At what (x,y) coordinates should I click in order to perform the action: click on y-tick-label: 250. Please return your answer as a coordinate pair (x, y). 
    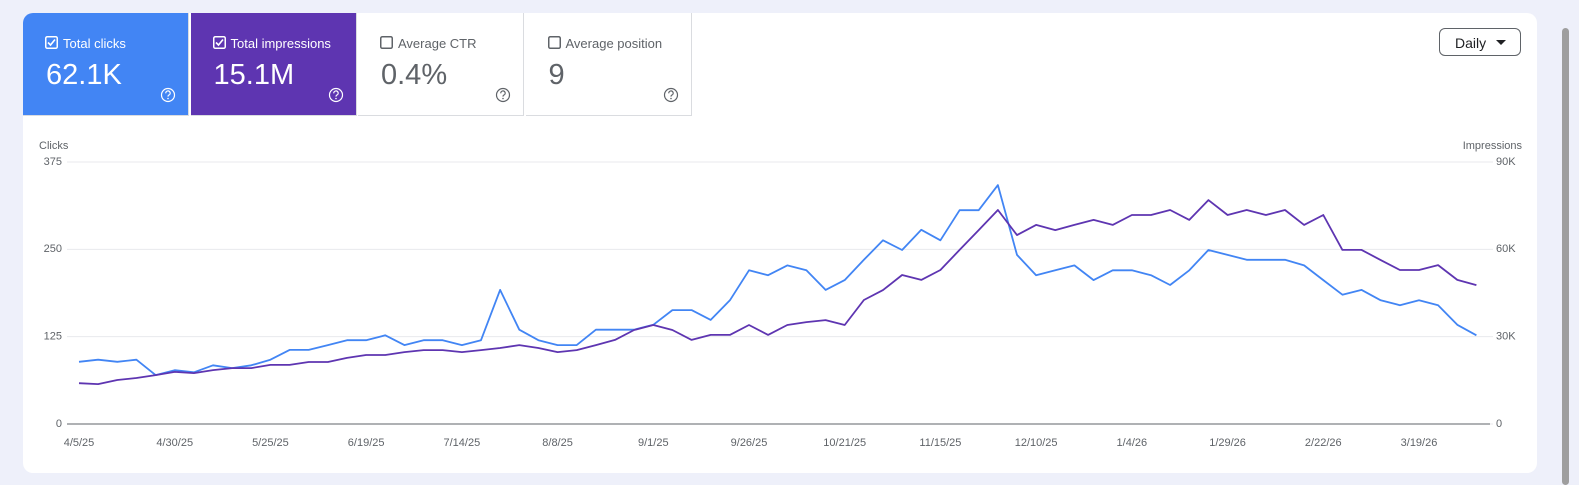
    Looking at the image, I should click on (53, 249).